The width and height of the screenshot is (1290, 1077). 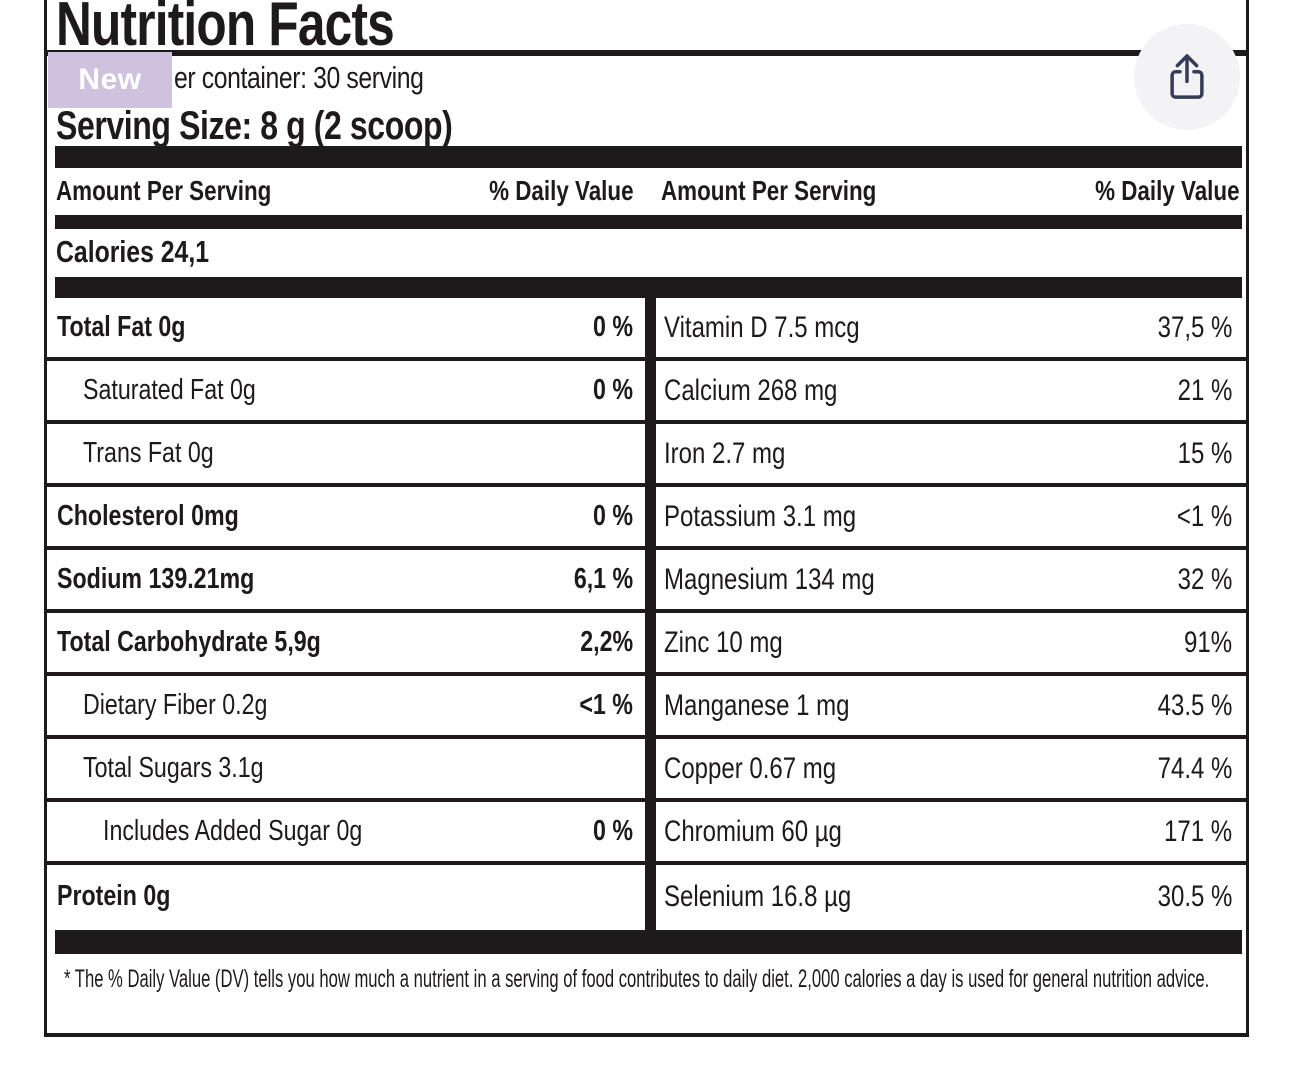 I want to click on table-row: Total Carbohydrate 5,9g 2,2%, so click(x=346, y=644).